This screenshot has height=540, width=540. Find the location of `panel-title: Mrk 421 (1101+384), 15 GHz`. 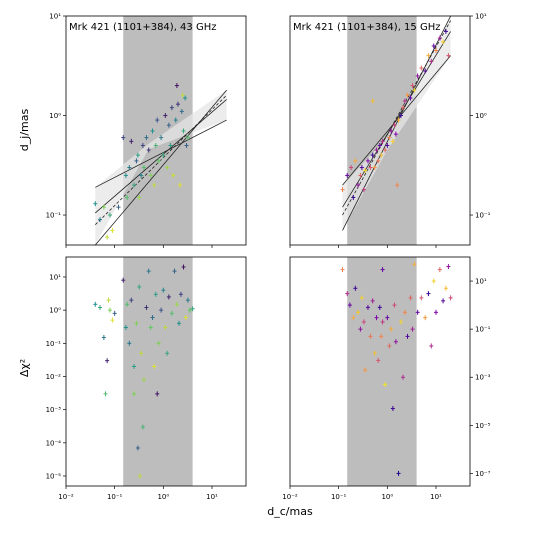

panel-title: Mrk 421 (1101+384), 15 GHz is located at coordinates (366, 27).